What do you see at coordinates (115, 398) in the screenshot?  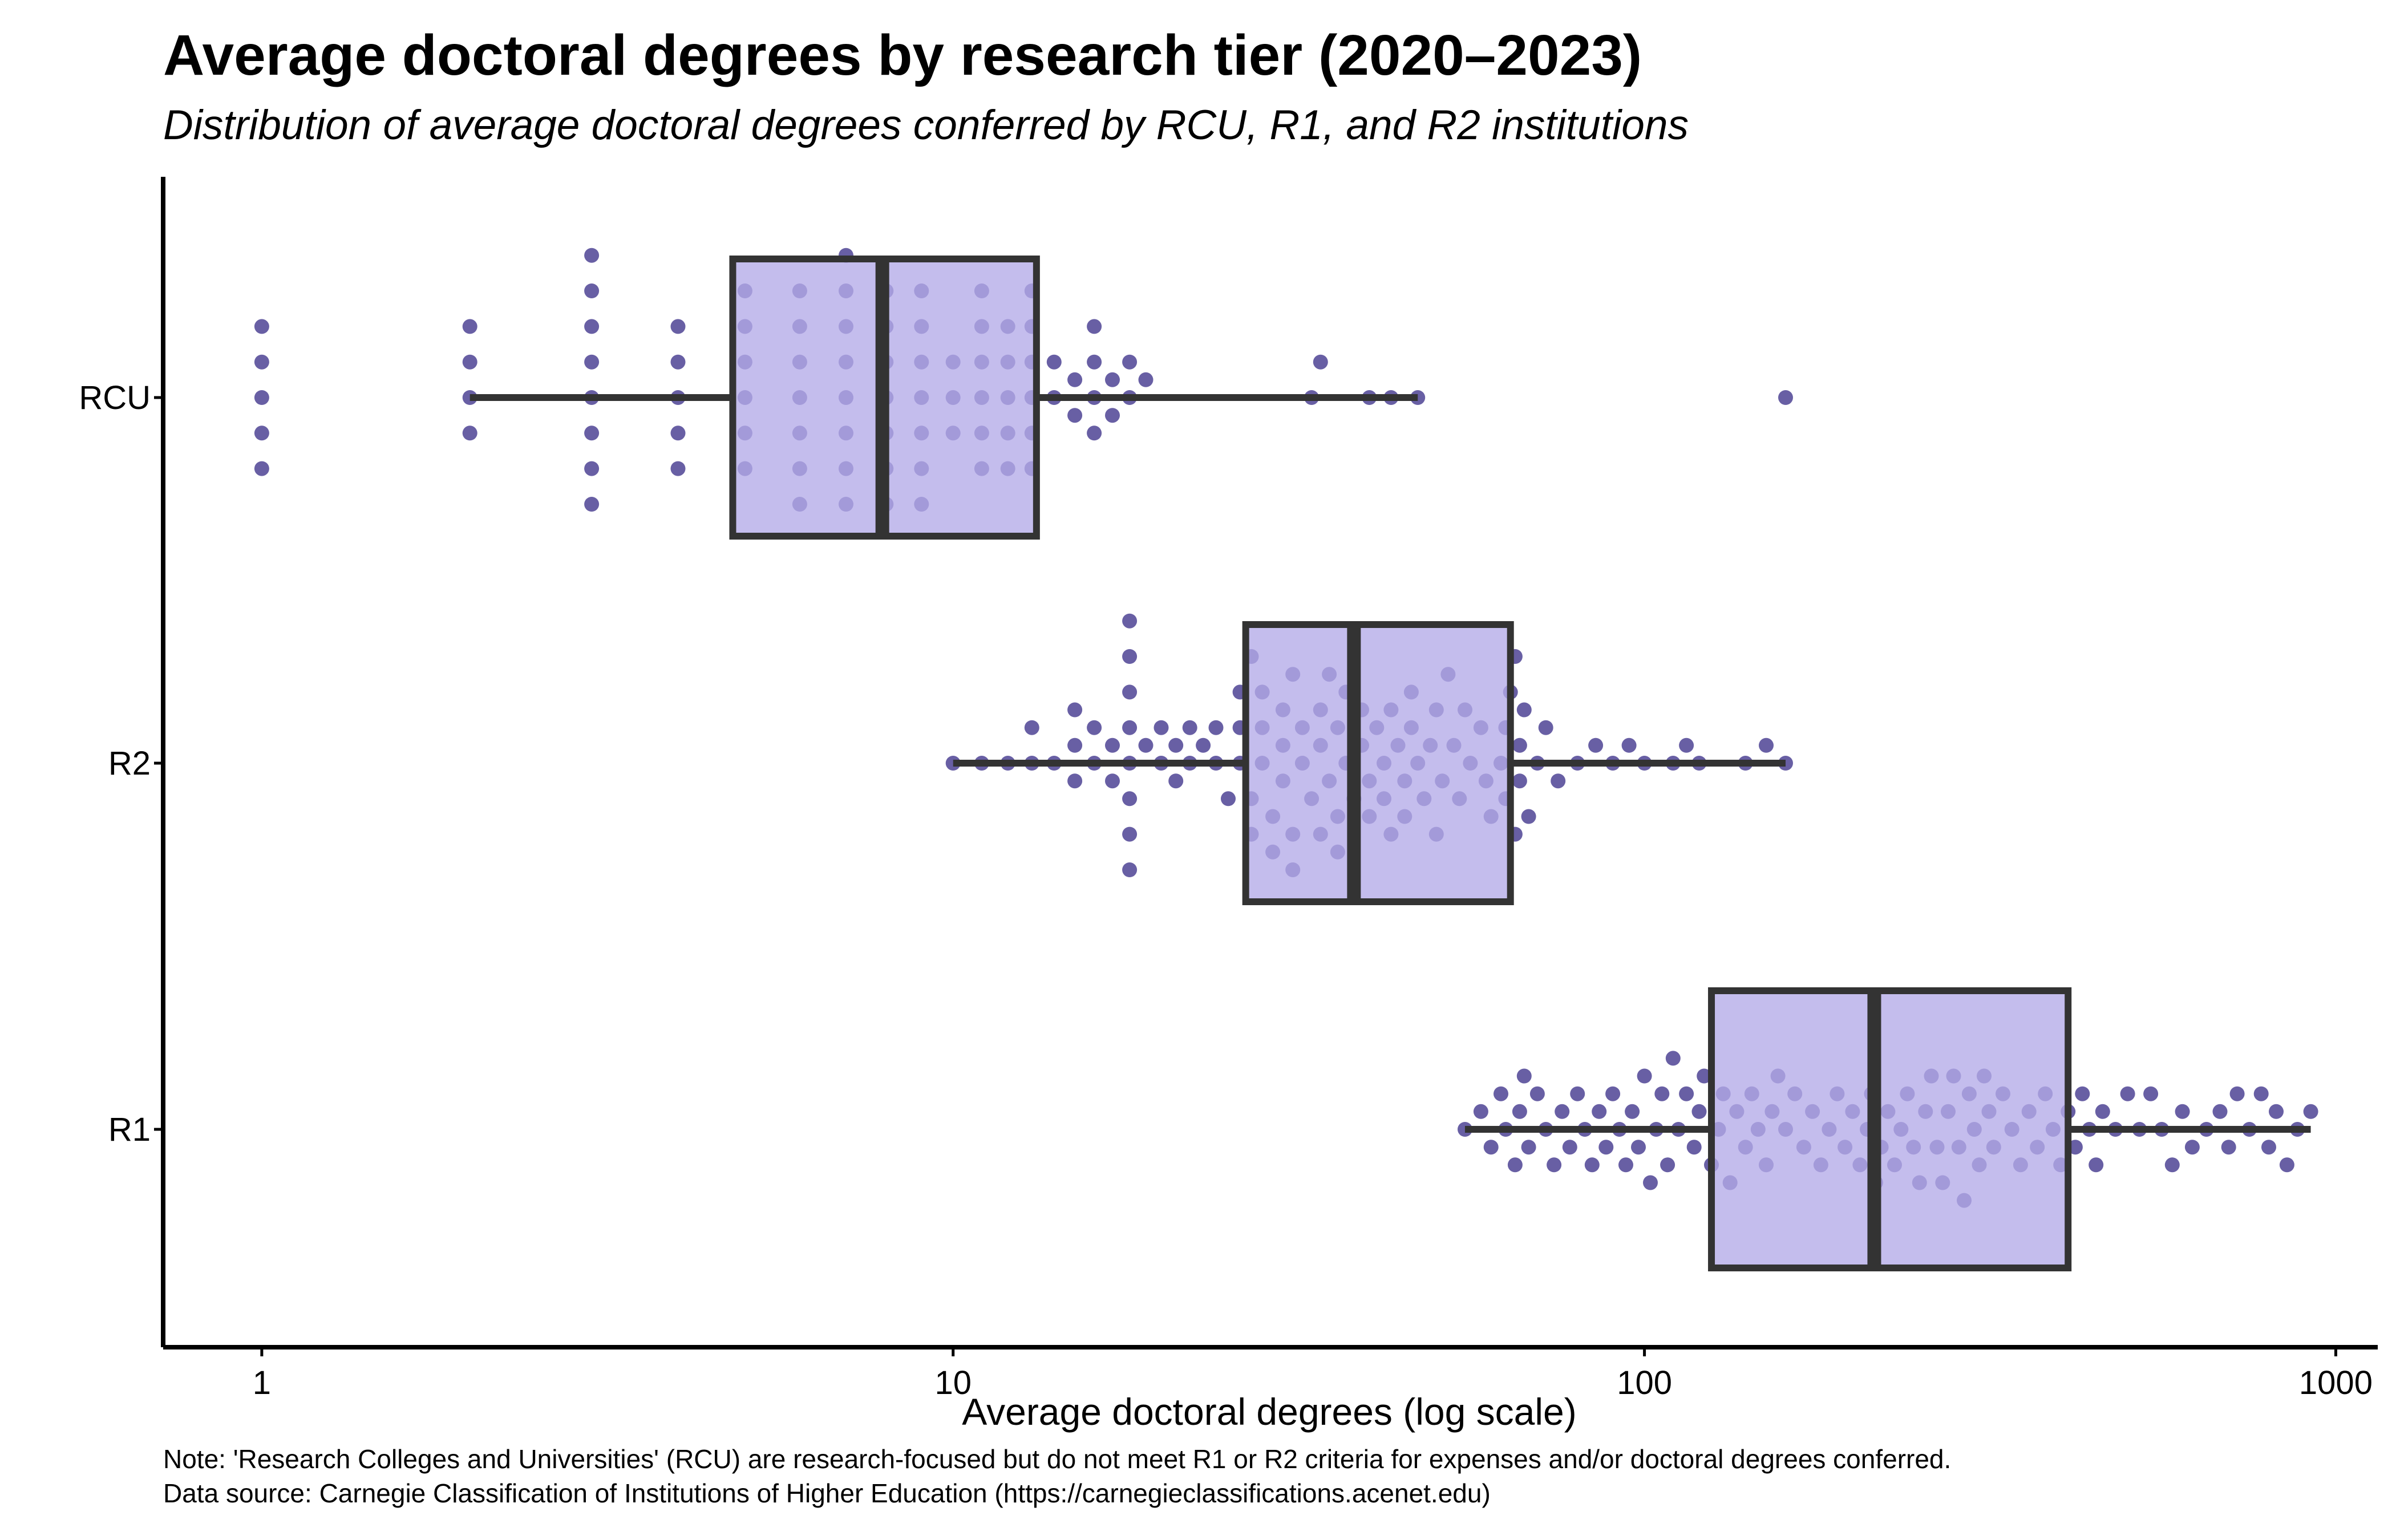 I see `y-tick-label: RCU` at bounding box center [115, 398].